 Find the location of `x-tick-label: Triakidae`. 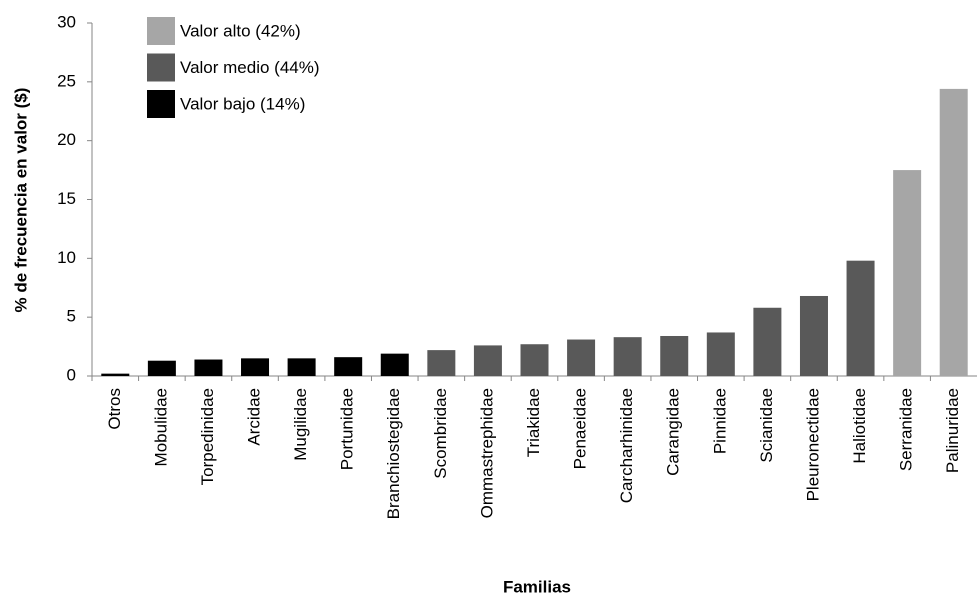

x-tick-label: Triakidae is located at coordinates (533, 422).